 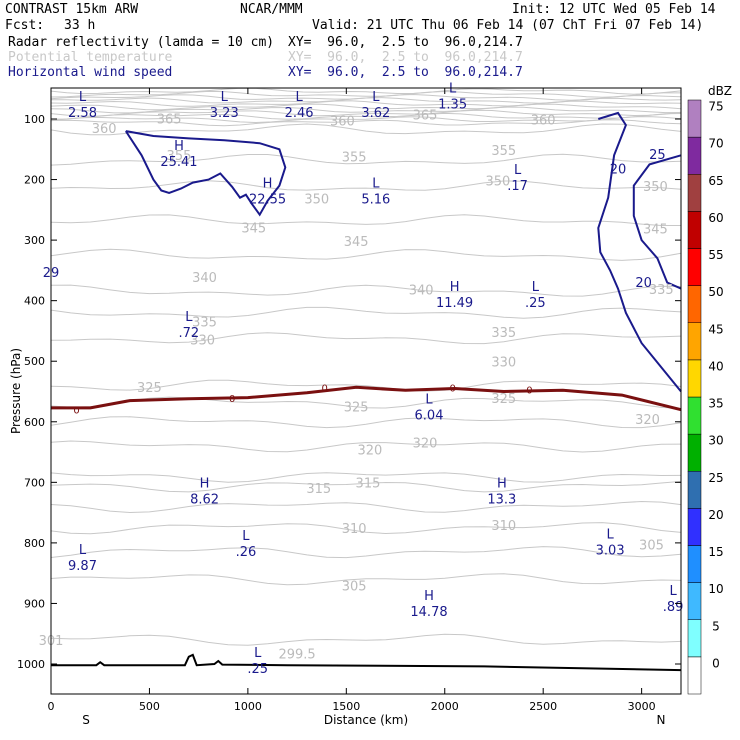 I want to click on extrema-value: .72, so click(x=188, y=333).